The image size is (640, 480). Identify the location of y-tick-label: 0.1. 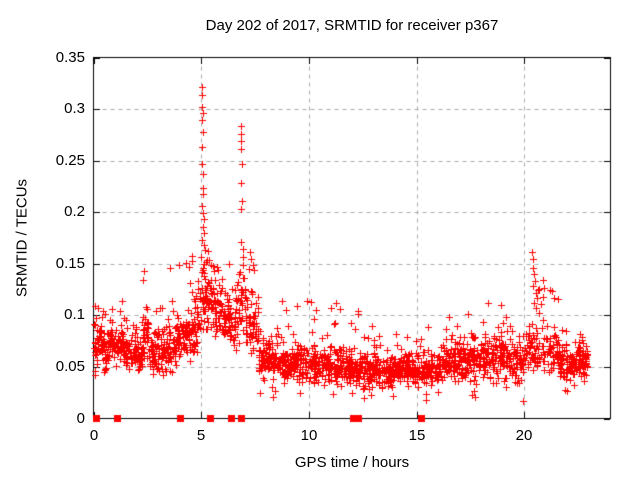
(74, 314).